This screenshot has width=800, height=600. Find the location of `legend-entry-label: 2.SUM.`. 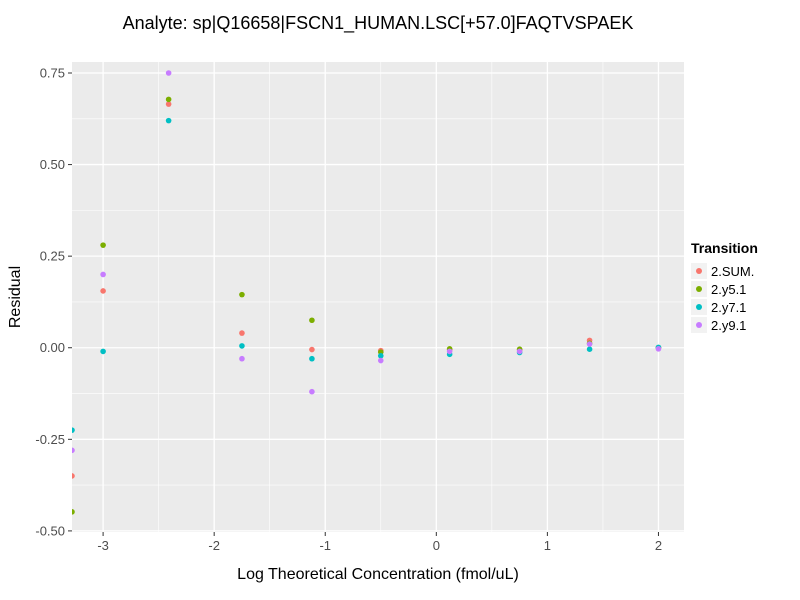

legend-entry-label: 2.SUM. is located at coordinates (733, 271).